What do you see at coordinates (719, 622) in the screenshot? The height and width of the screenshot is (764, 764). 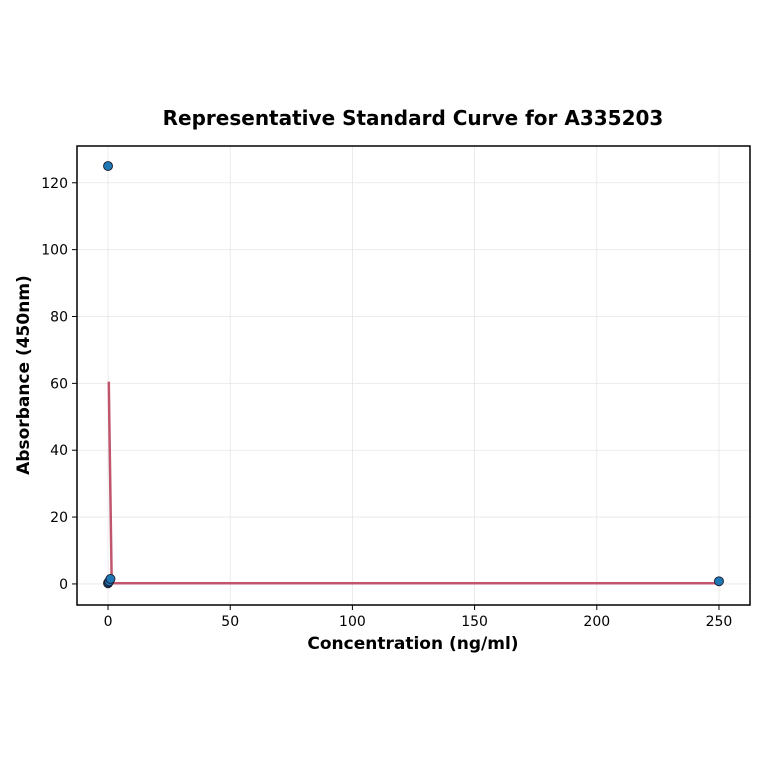 I see `x-tick-label: 250` at bounding box center [719, 622].